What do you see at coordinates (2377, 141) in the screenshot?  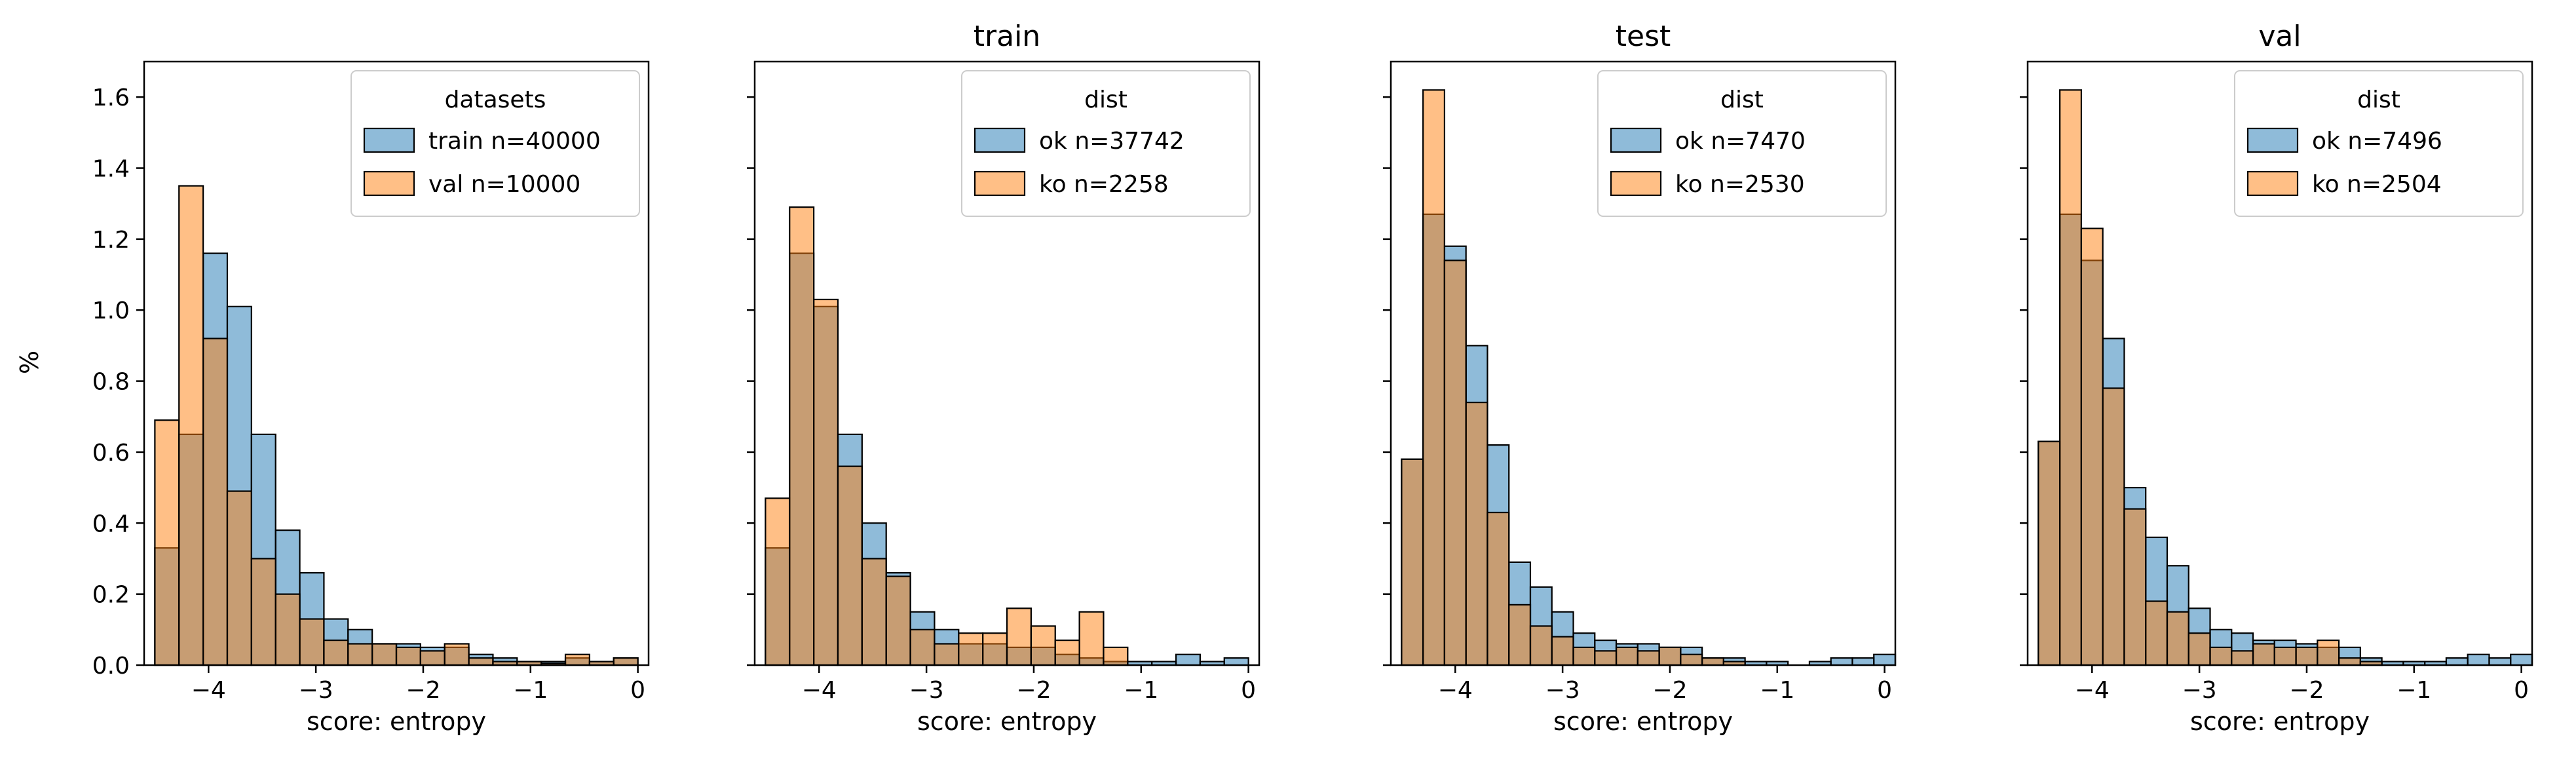 I see `legend-label: ok n=7496` at bounding box center [2377, 141].